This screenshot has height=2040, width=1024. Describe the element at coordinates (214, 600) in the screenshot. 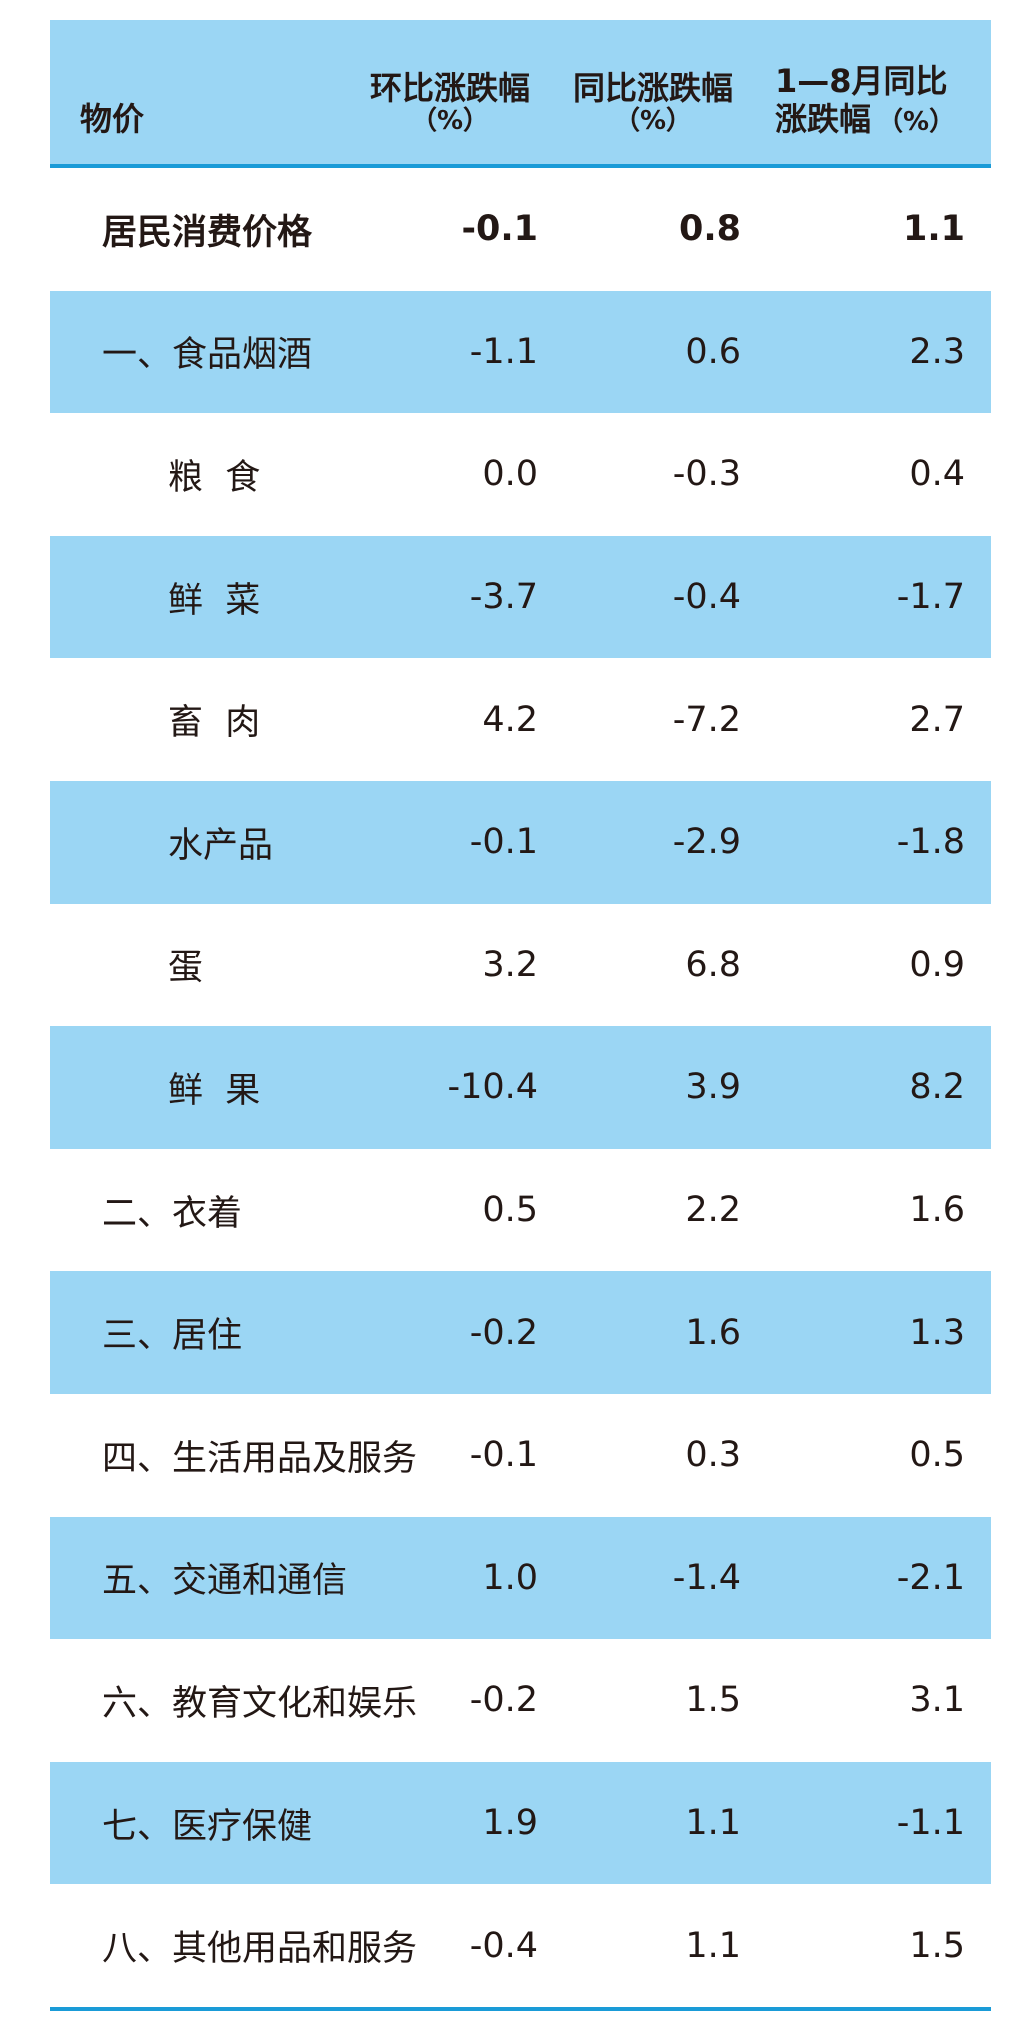

I see `row-name: 鲜 菜` at that location.